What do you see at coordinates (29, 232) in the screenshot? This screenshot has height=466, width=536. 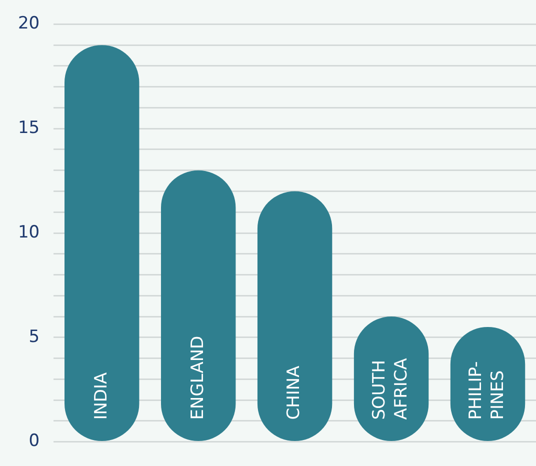 I see `y-tick-label: 10` at bounding box center [29, 232].